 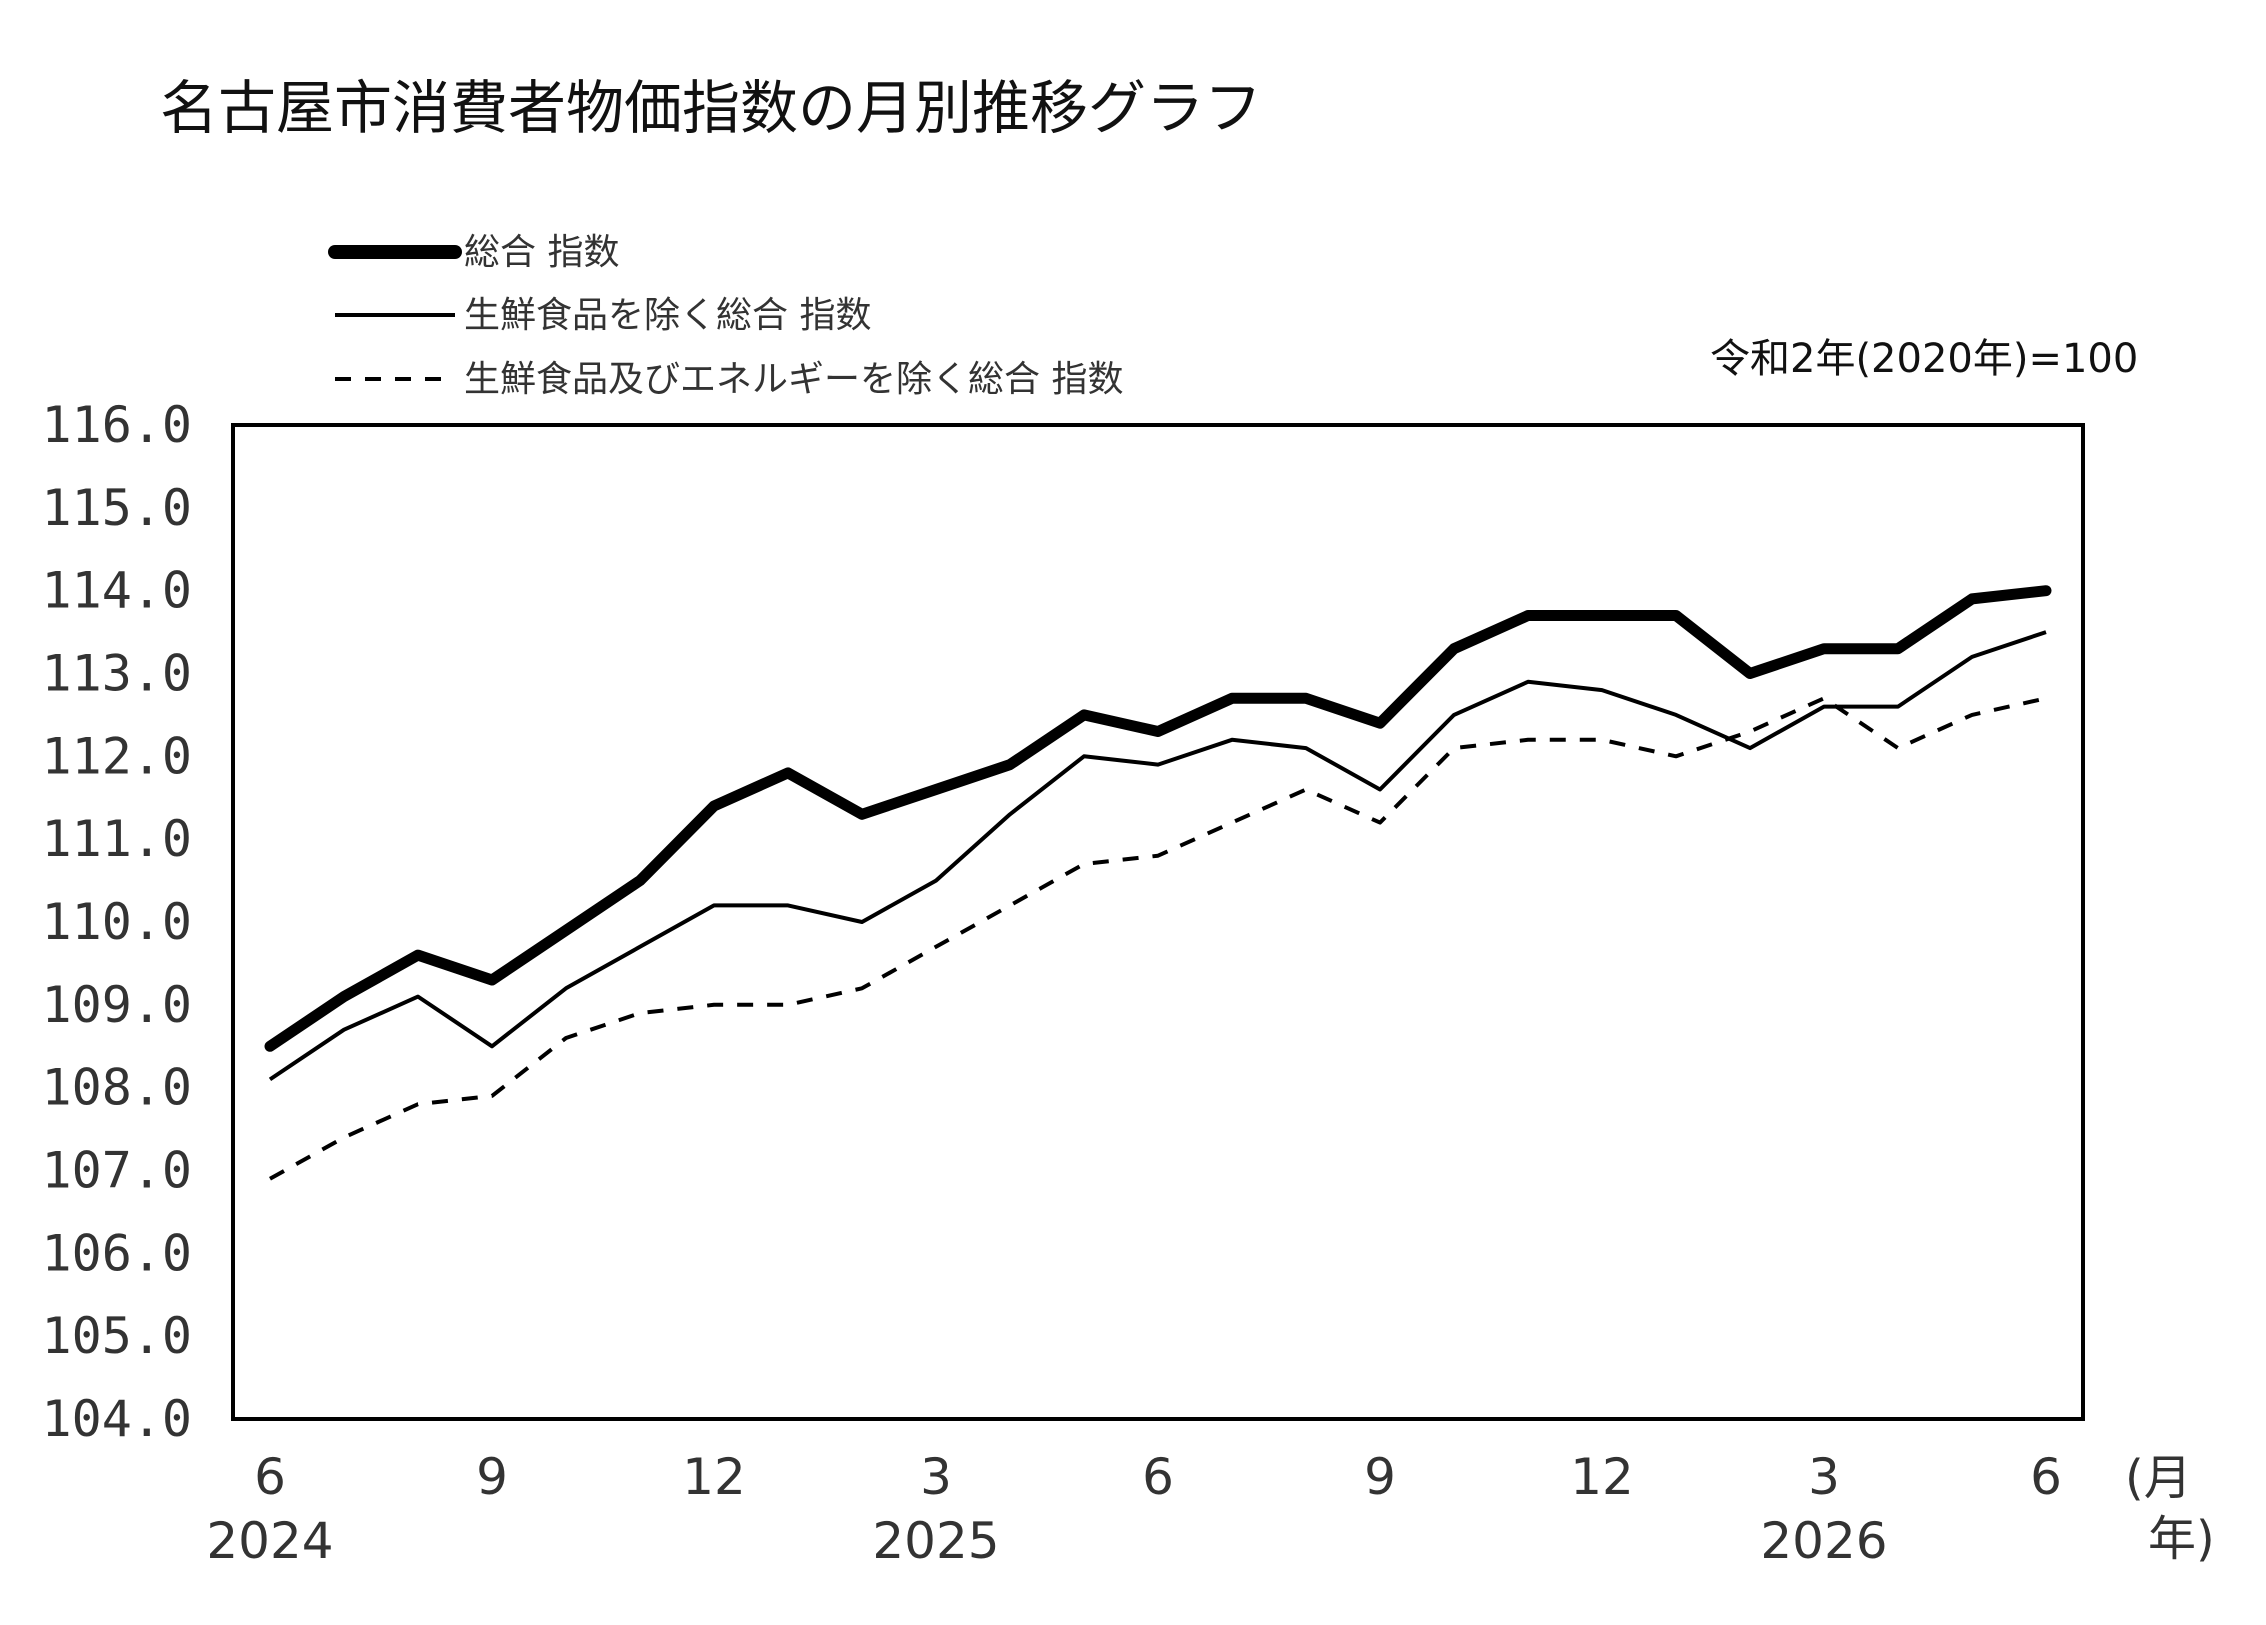 What do you see at coordinates (711, 108) in the screenshot?
I see `chart-title: 名古屋市消費者物価指数の月別推移グラフ` at bounding box center [711, 108].